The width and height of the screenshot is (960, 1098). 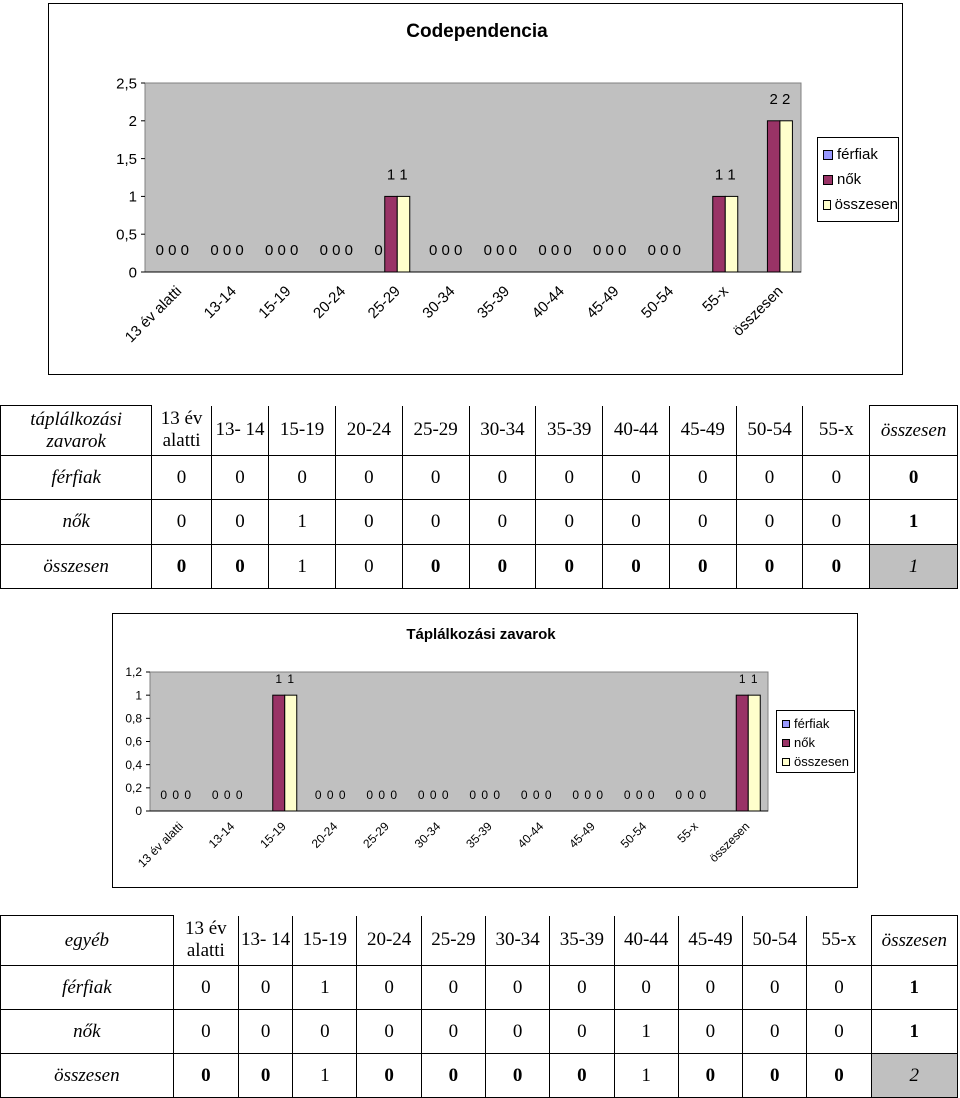 What do you see at coordinates (913, 477) in the screenshot?
I see `table-cell-total: 0` at bounding box center [913, 477].